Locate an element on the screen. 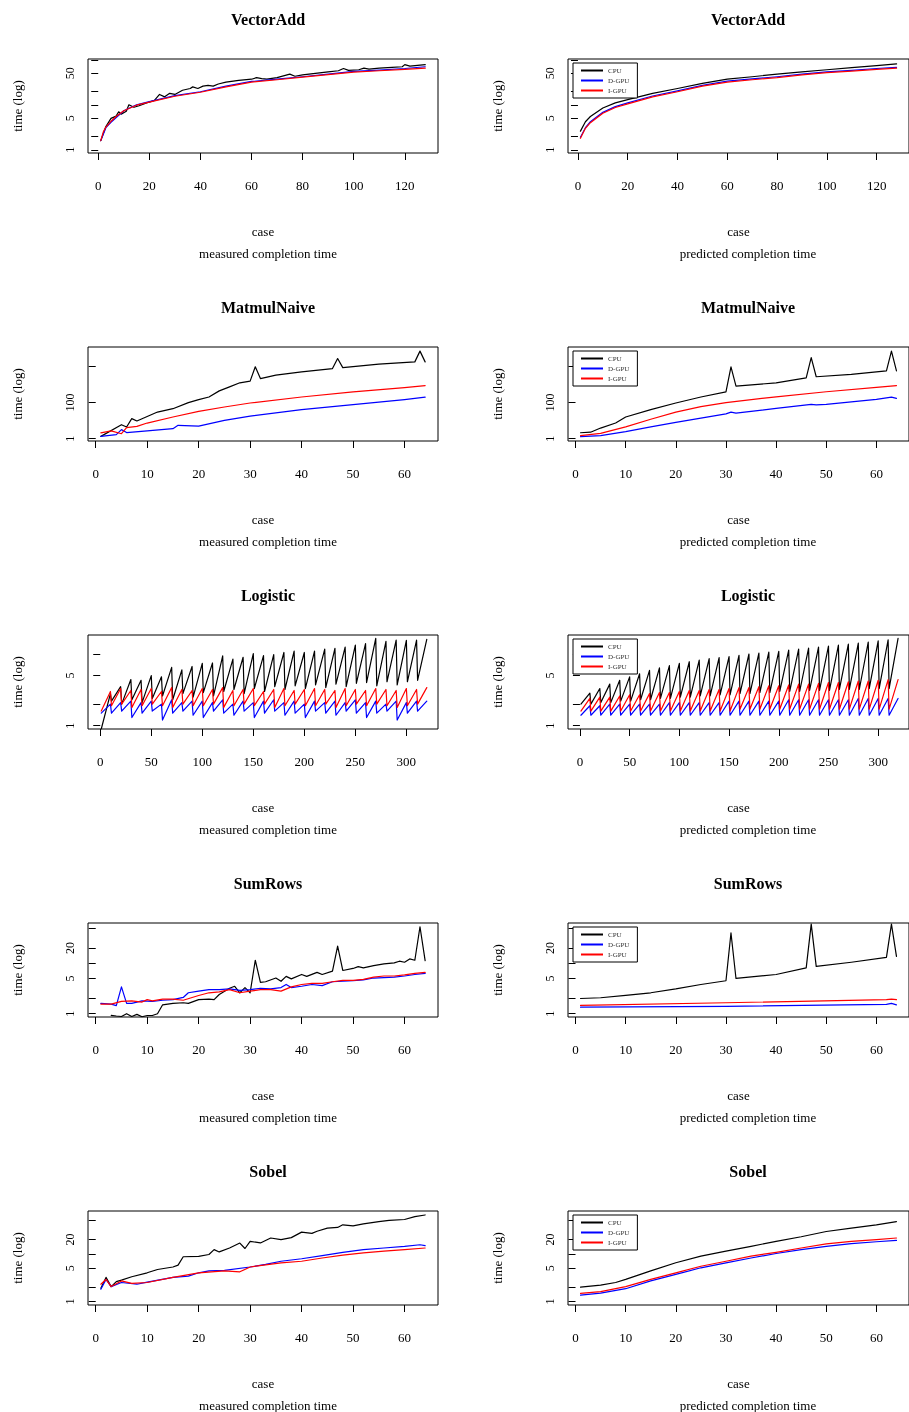 The image size is (909, 1412). x-tick-label: 80 is located at coordinates (777, 185).